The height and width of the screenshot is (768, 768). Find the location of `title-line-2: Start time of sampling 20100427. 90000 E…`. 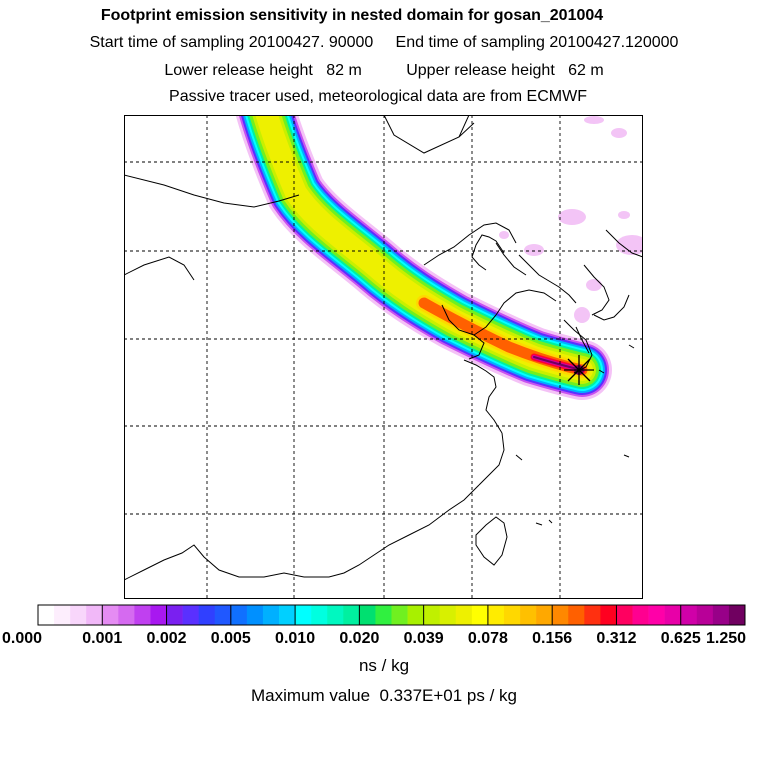

title-line-2: Start time of sampling 20100427. 90000 E… is located at coordinates (384, 42).